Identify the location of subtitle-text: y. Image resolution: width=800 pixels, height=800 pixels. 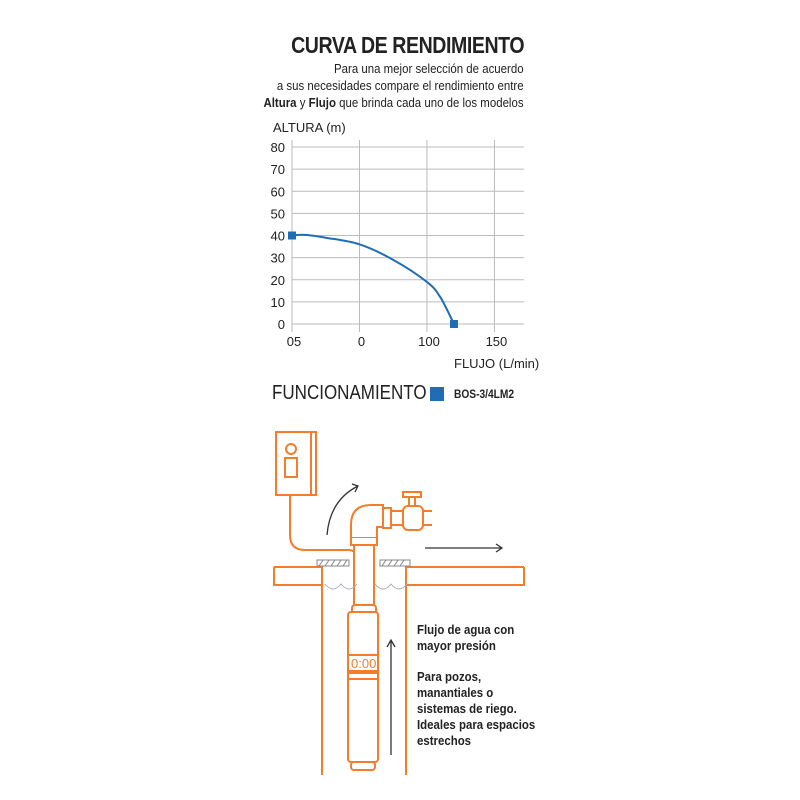
(303, 102).